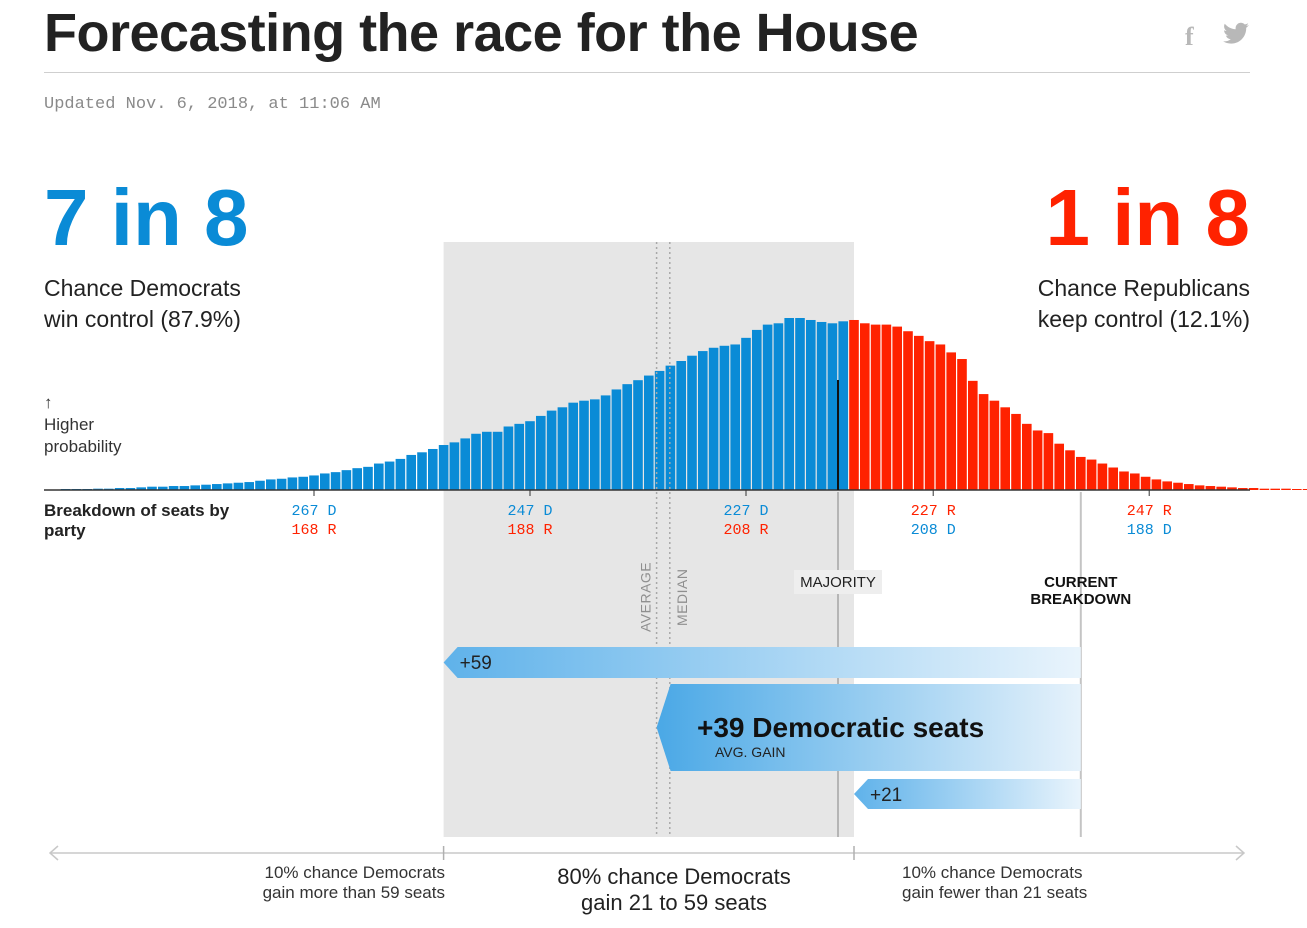 Image resolution: width=1307 pixels, height=928 pixels. What do you see at coordinates (646, 597) in the screenshot?
I see `average-label: AVERAGE` at bounding box center [646, 597].